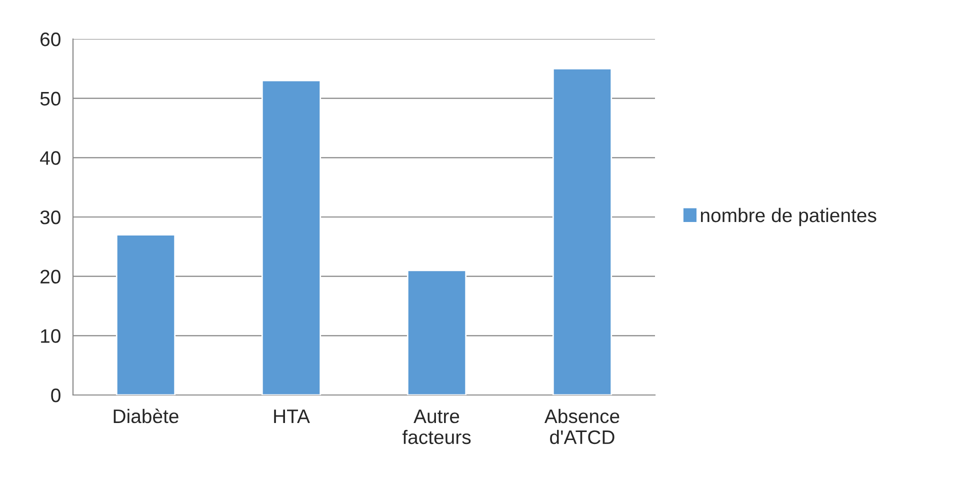  What do you see at coordinates (292, 416) in the screenshot?
I see `x-tick-label: HTA` at bounding box center [292, 416].